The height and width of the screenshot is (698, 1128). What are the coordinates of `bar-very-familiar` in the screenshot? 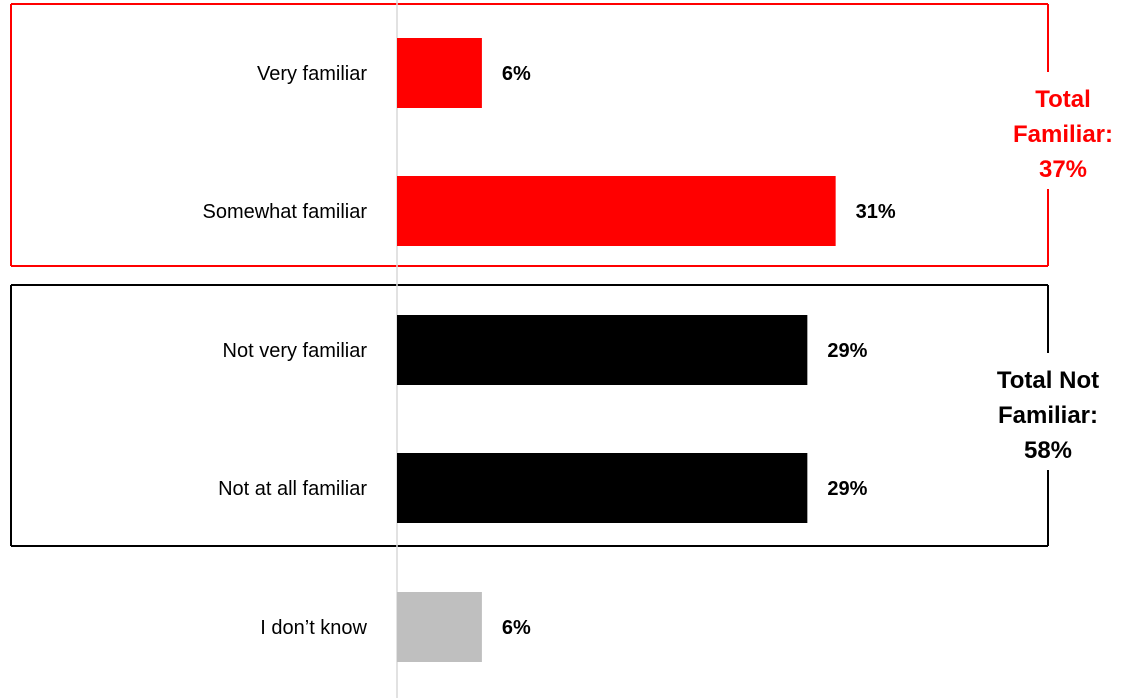 It's located at (439, 73).